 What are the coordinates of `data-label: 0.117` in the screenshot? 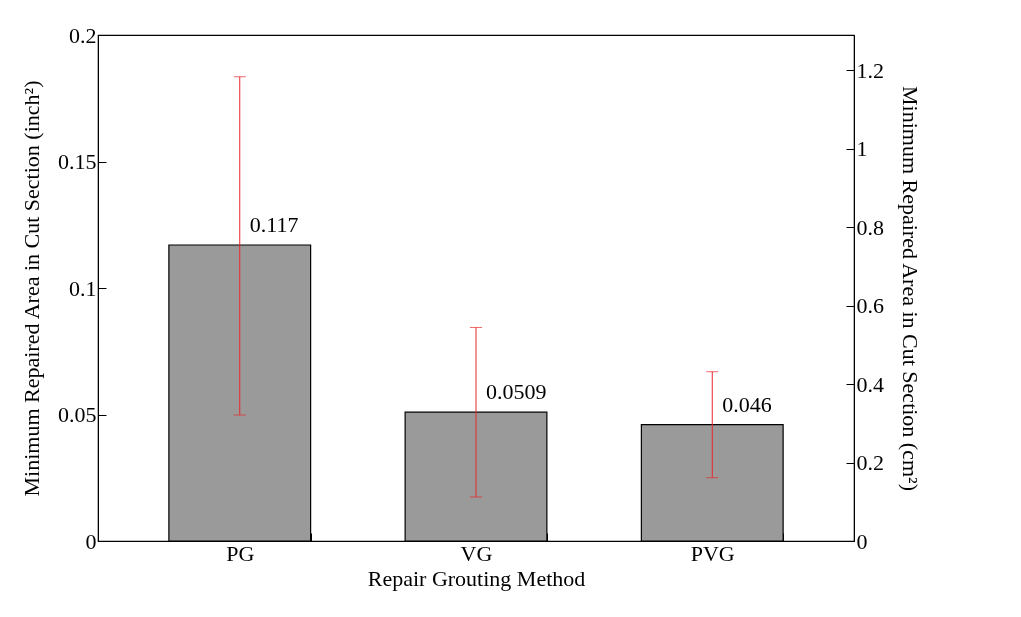 It's located at (274, 224).